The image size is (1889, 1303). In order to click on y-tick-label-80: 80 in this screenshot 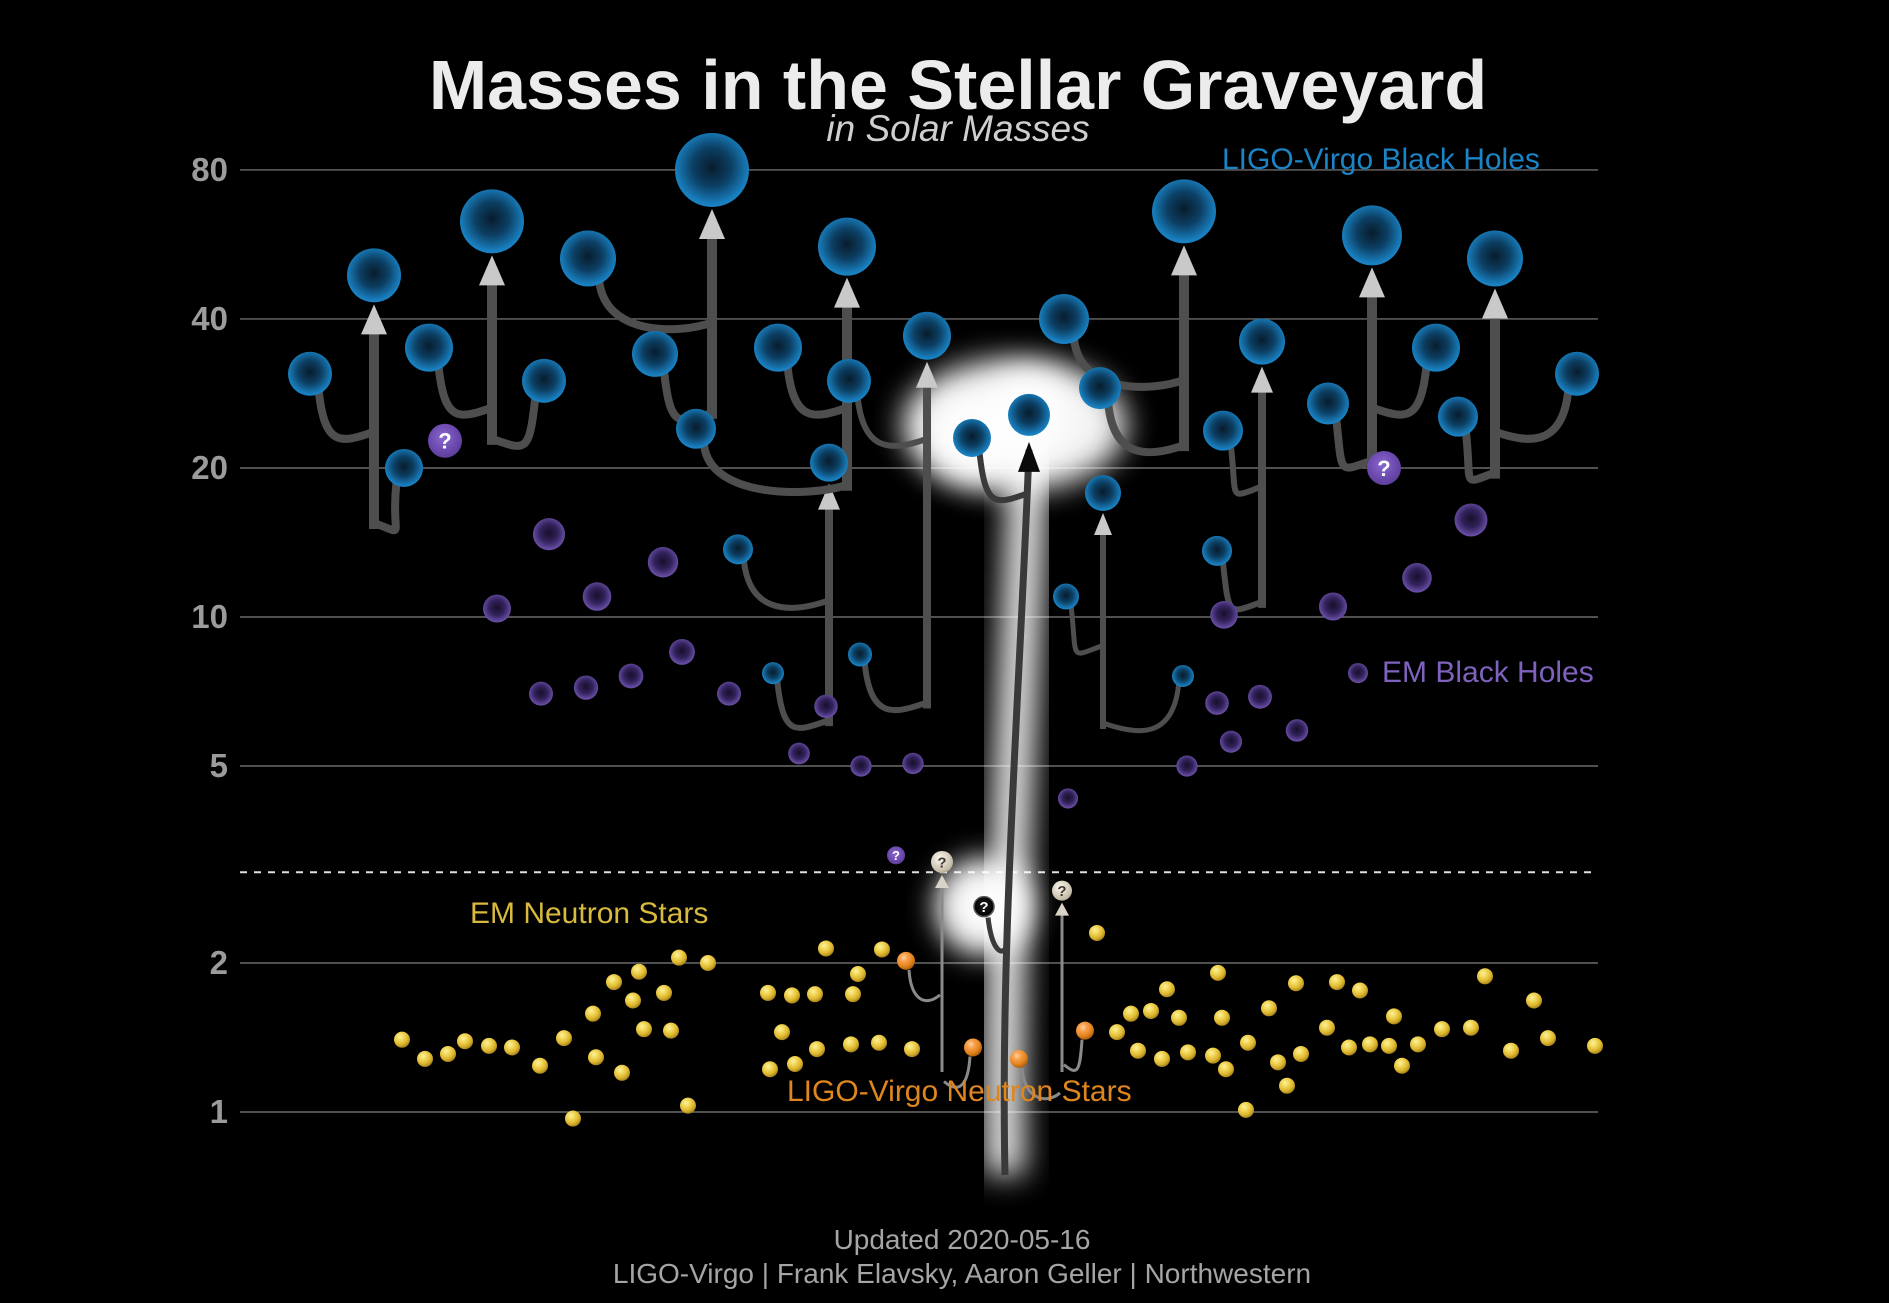, I will do `click(209, 169)`.